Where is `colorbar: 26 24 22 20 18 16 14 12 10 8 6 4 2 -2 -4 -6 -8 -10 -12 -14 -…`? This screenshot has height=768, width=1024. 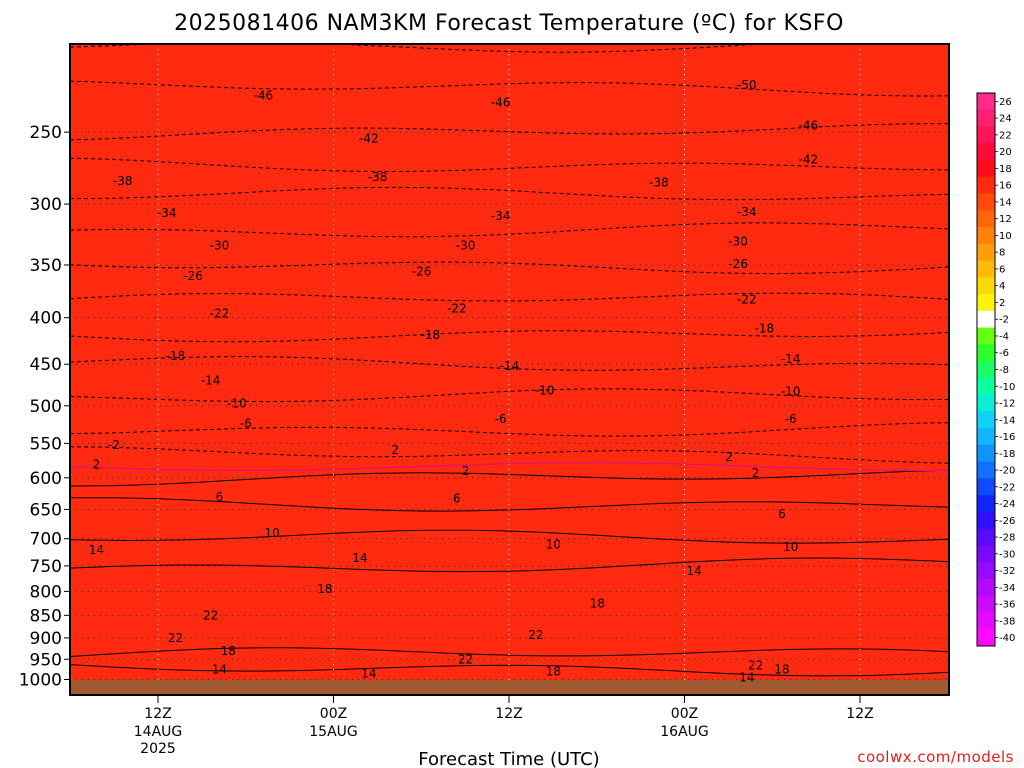 colorbar: 26 24 22 20 18 16 14 12 10 8 6 4 2 -2 -4 -6 -8 -10 -12 -14 -… is located at coordinates (995, 369).